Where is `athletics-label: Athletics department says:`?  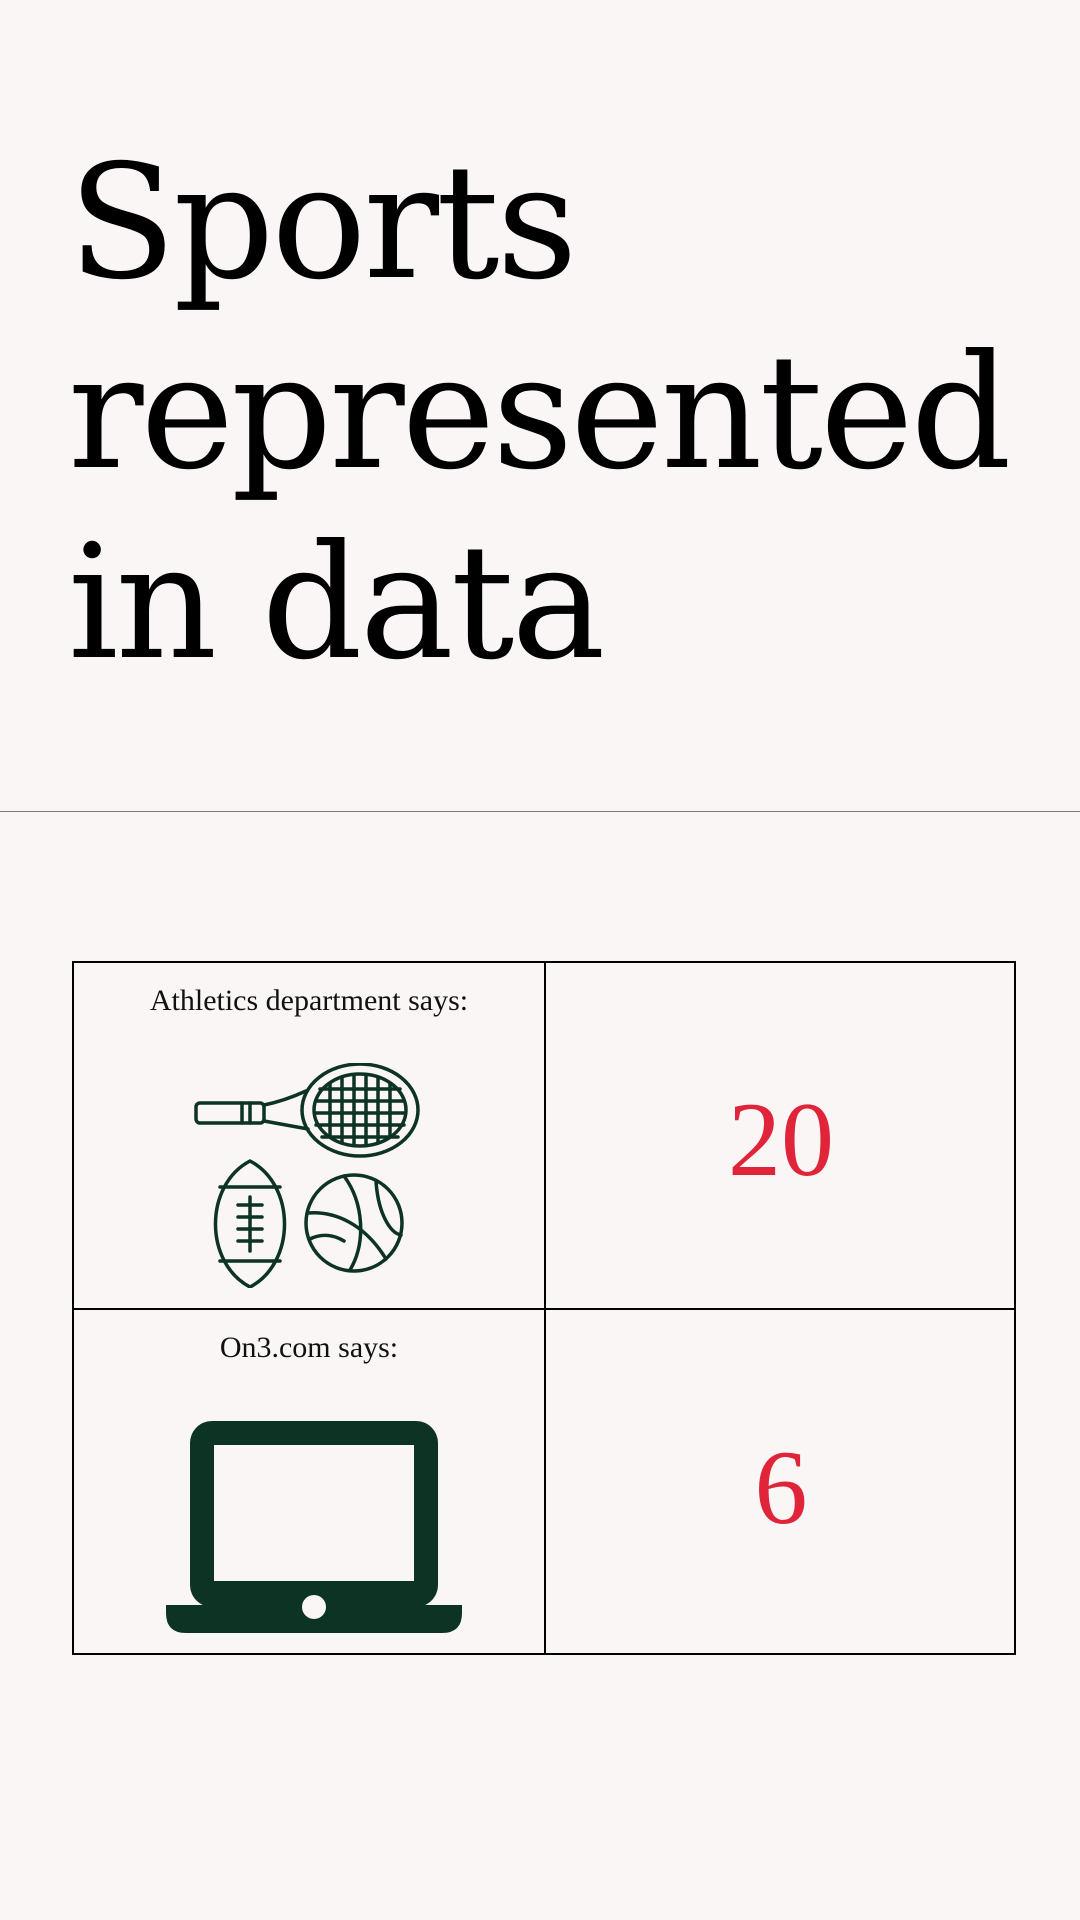
athletics-label: Athletics department says: is located at coordinates (309, 1000).